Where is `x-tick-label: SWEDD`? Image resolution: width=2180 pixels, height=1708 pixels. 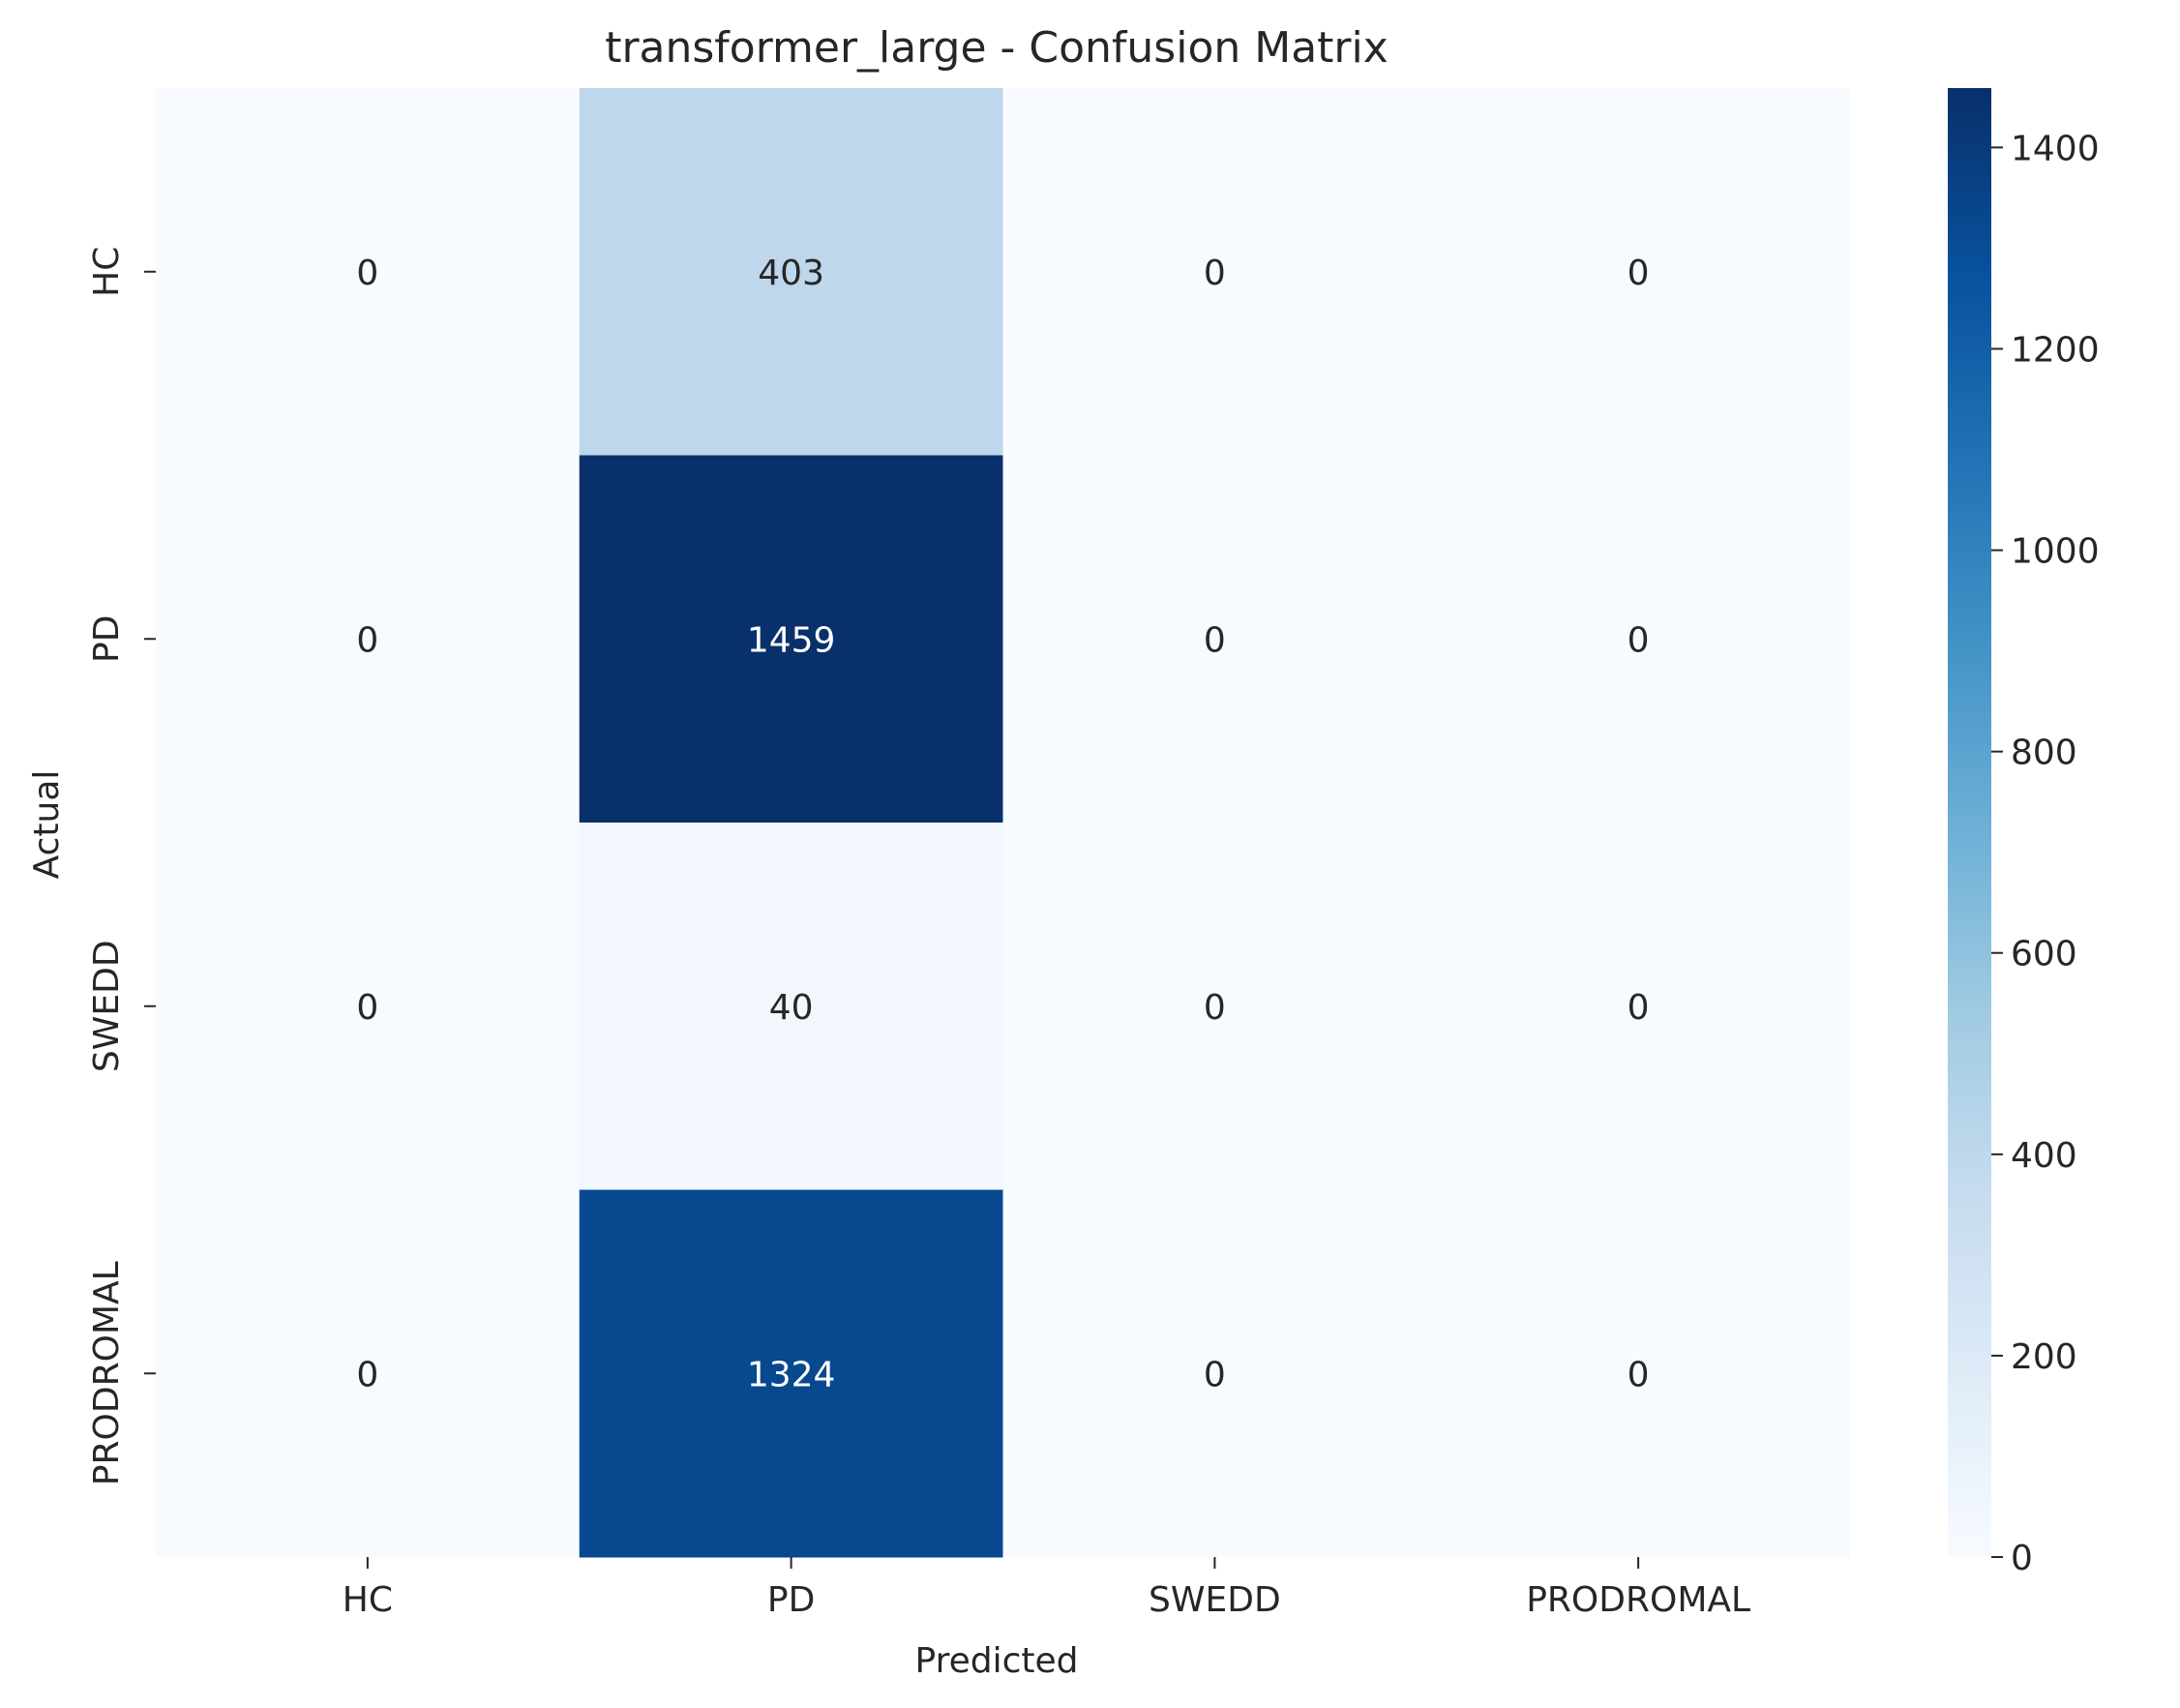
x-tick-label: SWEDD is located at coordinates (1215, 1600).